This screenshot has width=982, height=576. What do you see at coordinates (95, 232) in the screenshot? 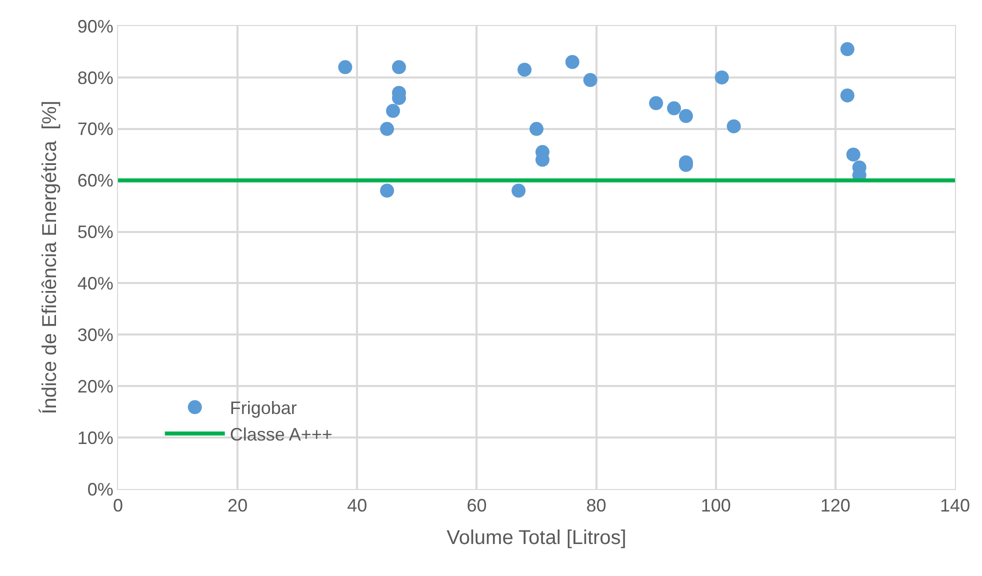
I see `y-tick-label: 50%` at bounding box center [95, 232].